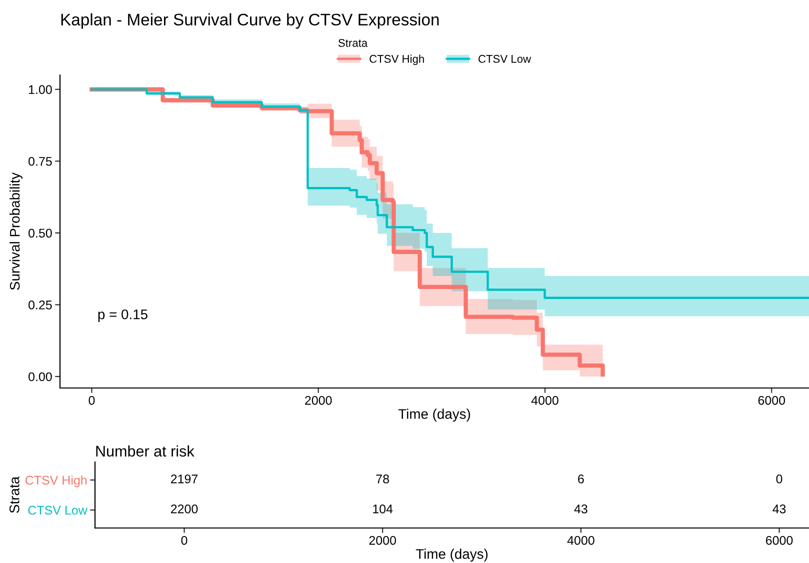 This screenshot has height=563, width=809. What do you see at coordinates (40, 305) in the screenshot?
I see `y-tick-label: 0.25` at bounding box center [40, 305].